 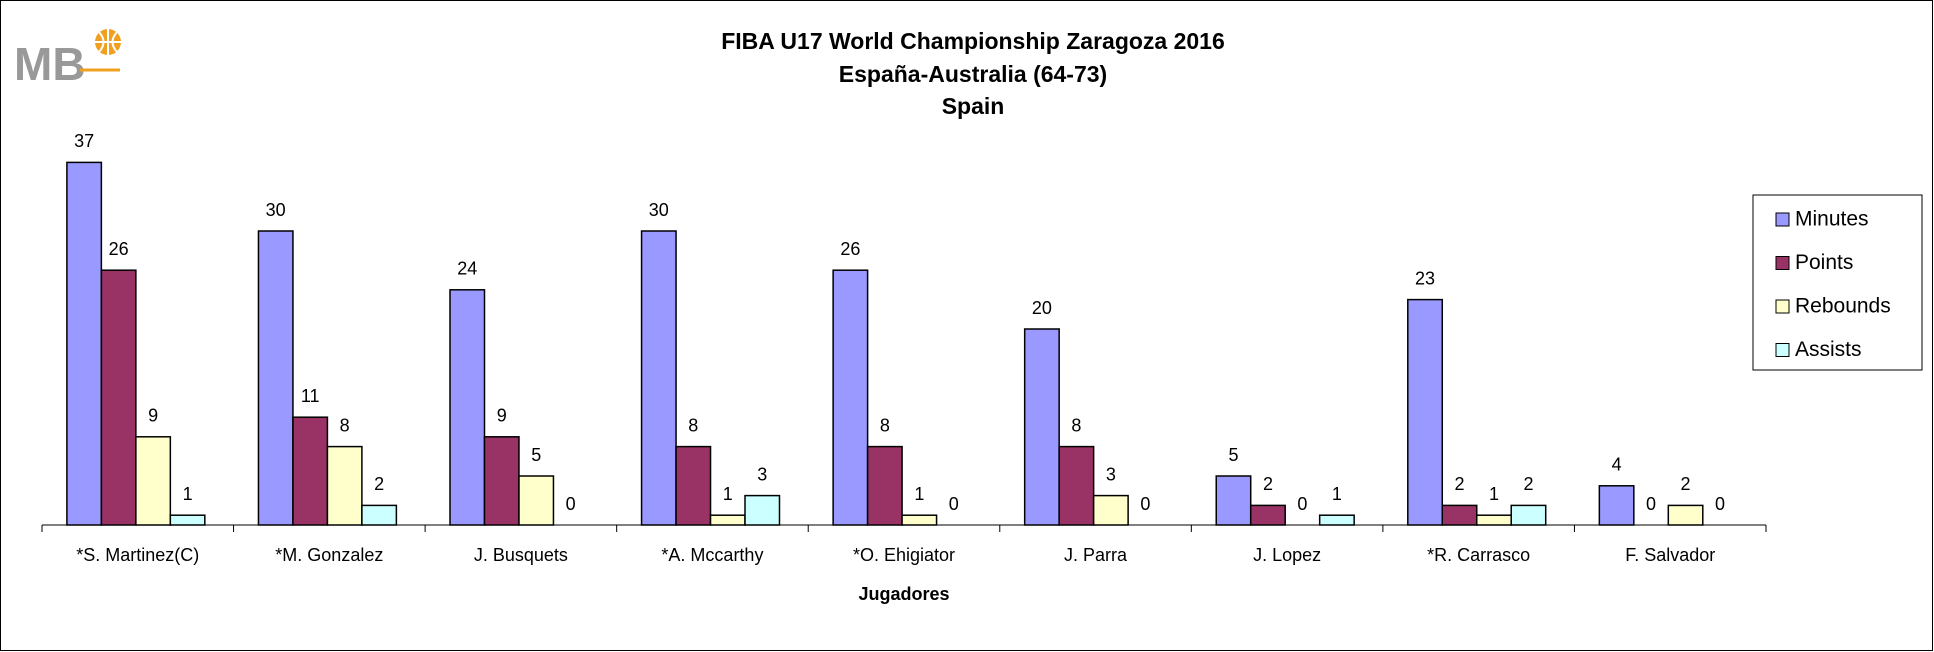 I want to click on x-tick-label: F. Salvador, so click(x=1670, y=555).